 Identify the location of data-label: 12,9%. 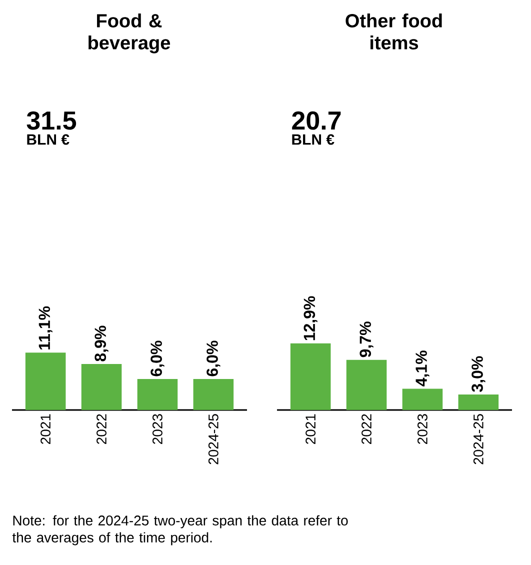
(311, 318).